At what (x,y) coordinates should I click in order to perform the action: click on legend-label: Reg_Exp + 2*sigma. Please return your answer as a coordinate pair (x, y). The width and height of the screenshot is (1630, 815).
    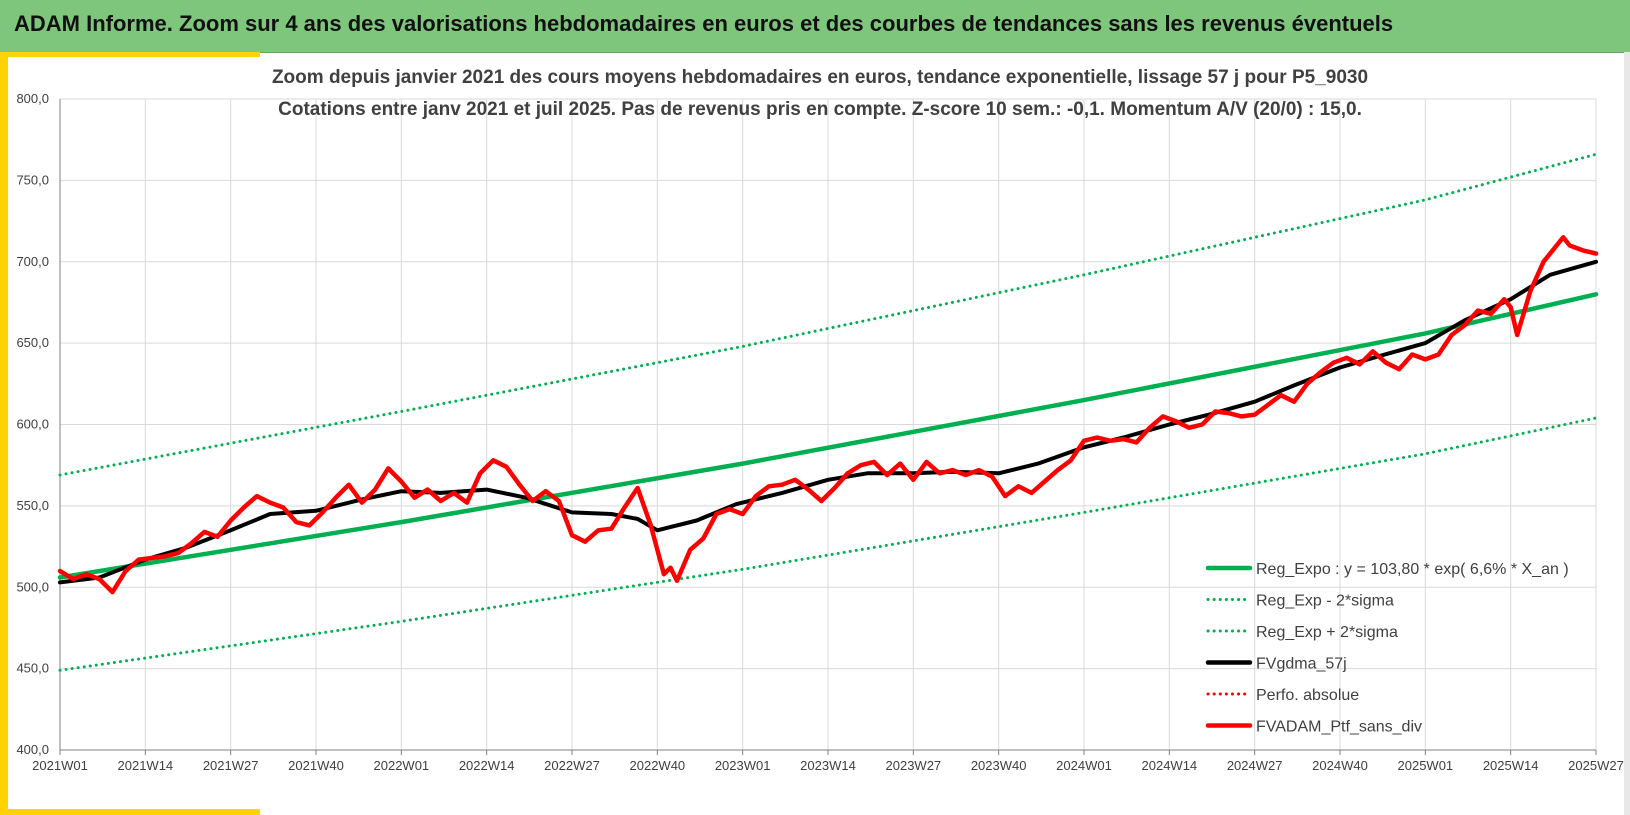
    Looking at the image, I should click on (1327, 632).